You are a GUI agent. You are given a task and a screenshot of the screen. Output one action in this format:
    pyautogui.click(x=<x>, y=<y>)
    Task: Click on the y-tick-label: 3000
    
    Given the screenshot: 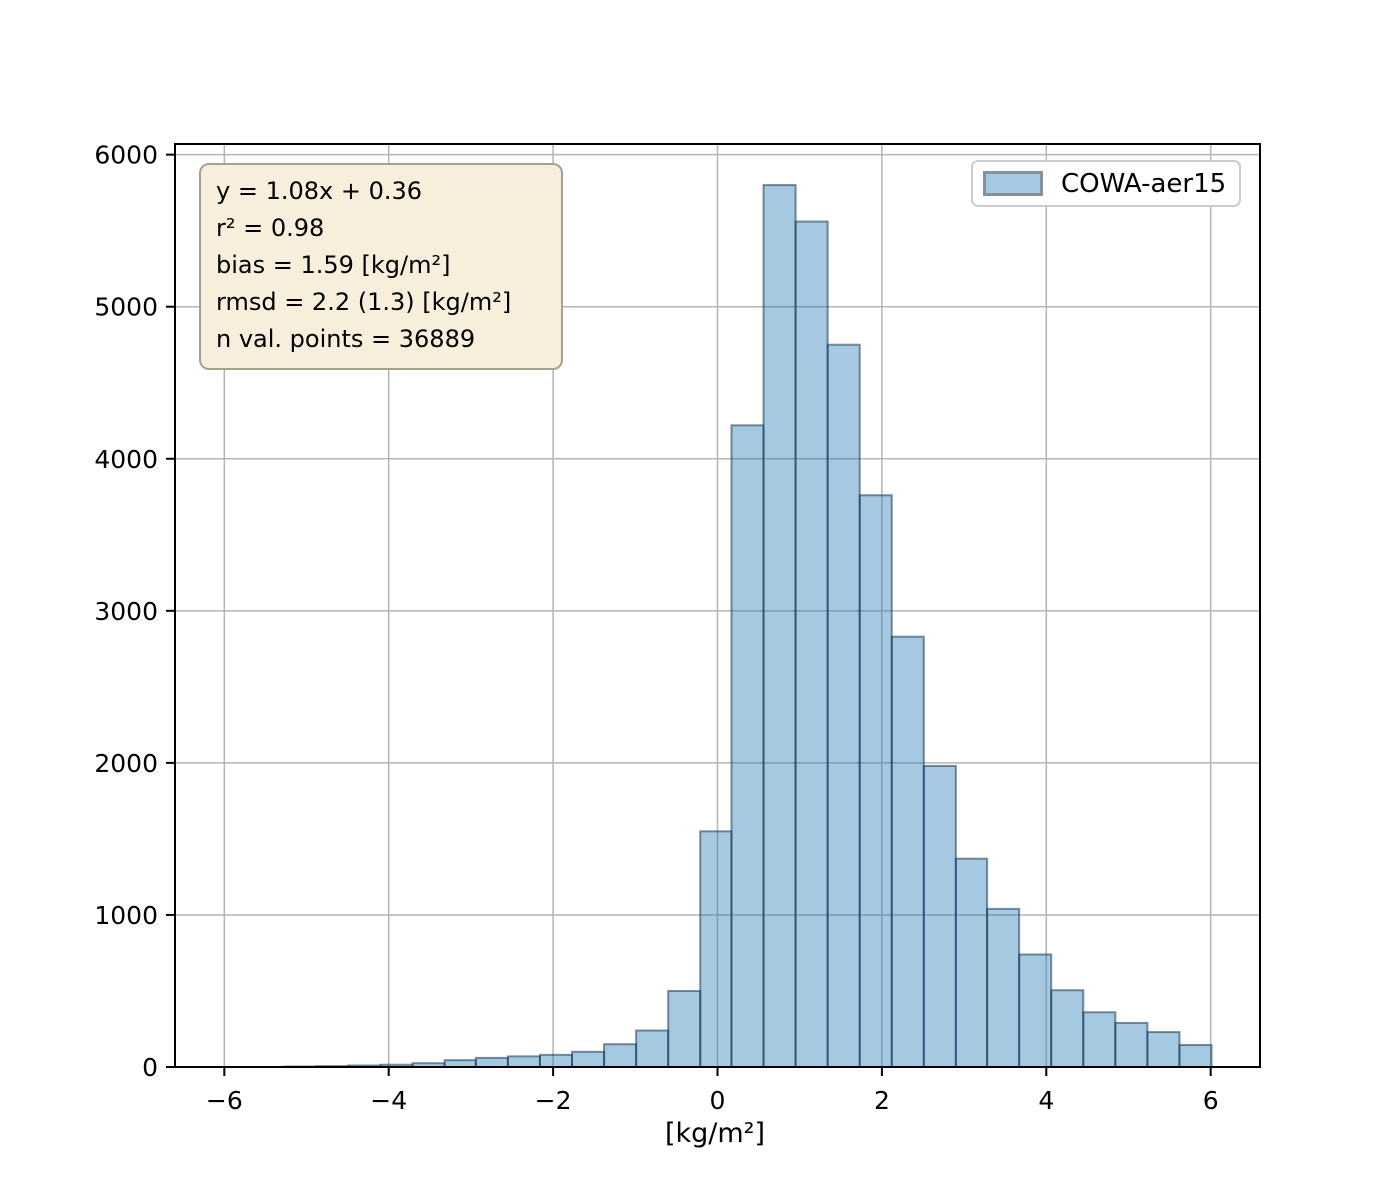 What is the action you would take?
    pyautogui.click(x=126, y=611)
    